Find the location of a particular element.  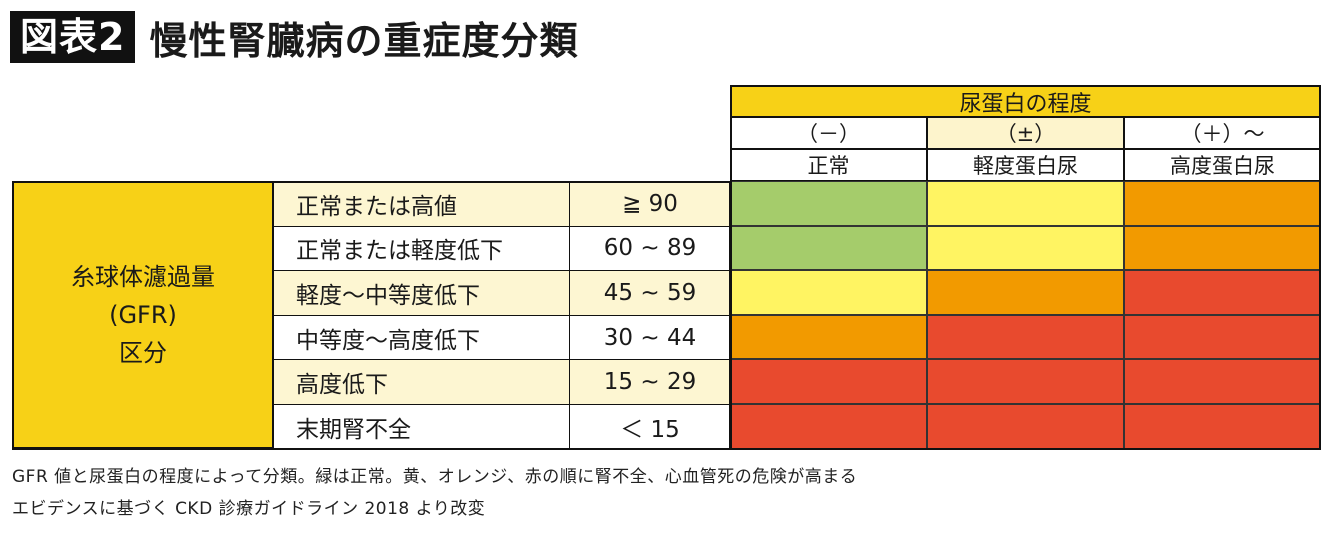

gfr-range-value: 15 ~ 29 is located at coordinates (650, 381).